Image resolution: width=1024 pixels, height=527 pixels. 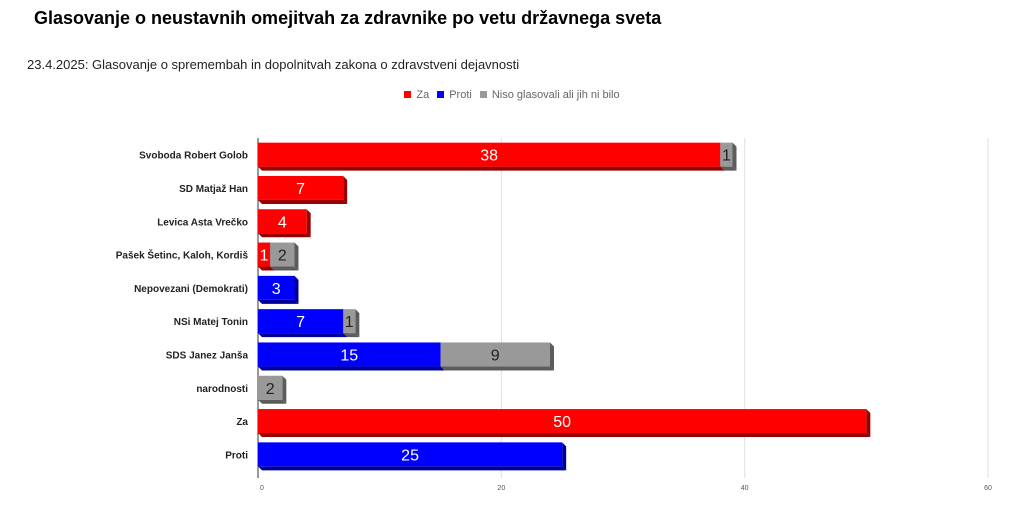 I want to click on legend-label: Niso glasovali ali jih ni bilo, so click(x=555, y=95).